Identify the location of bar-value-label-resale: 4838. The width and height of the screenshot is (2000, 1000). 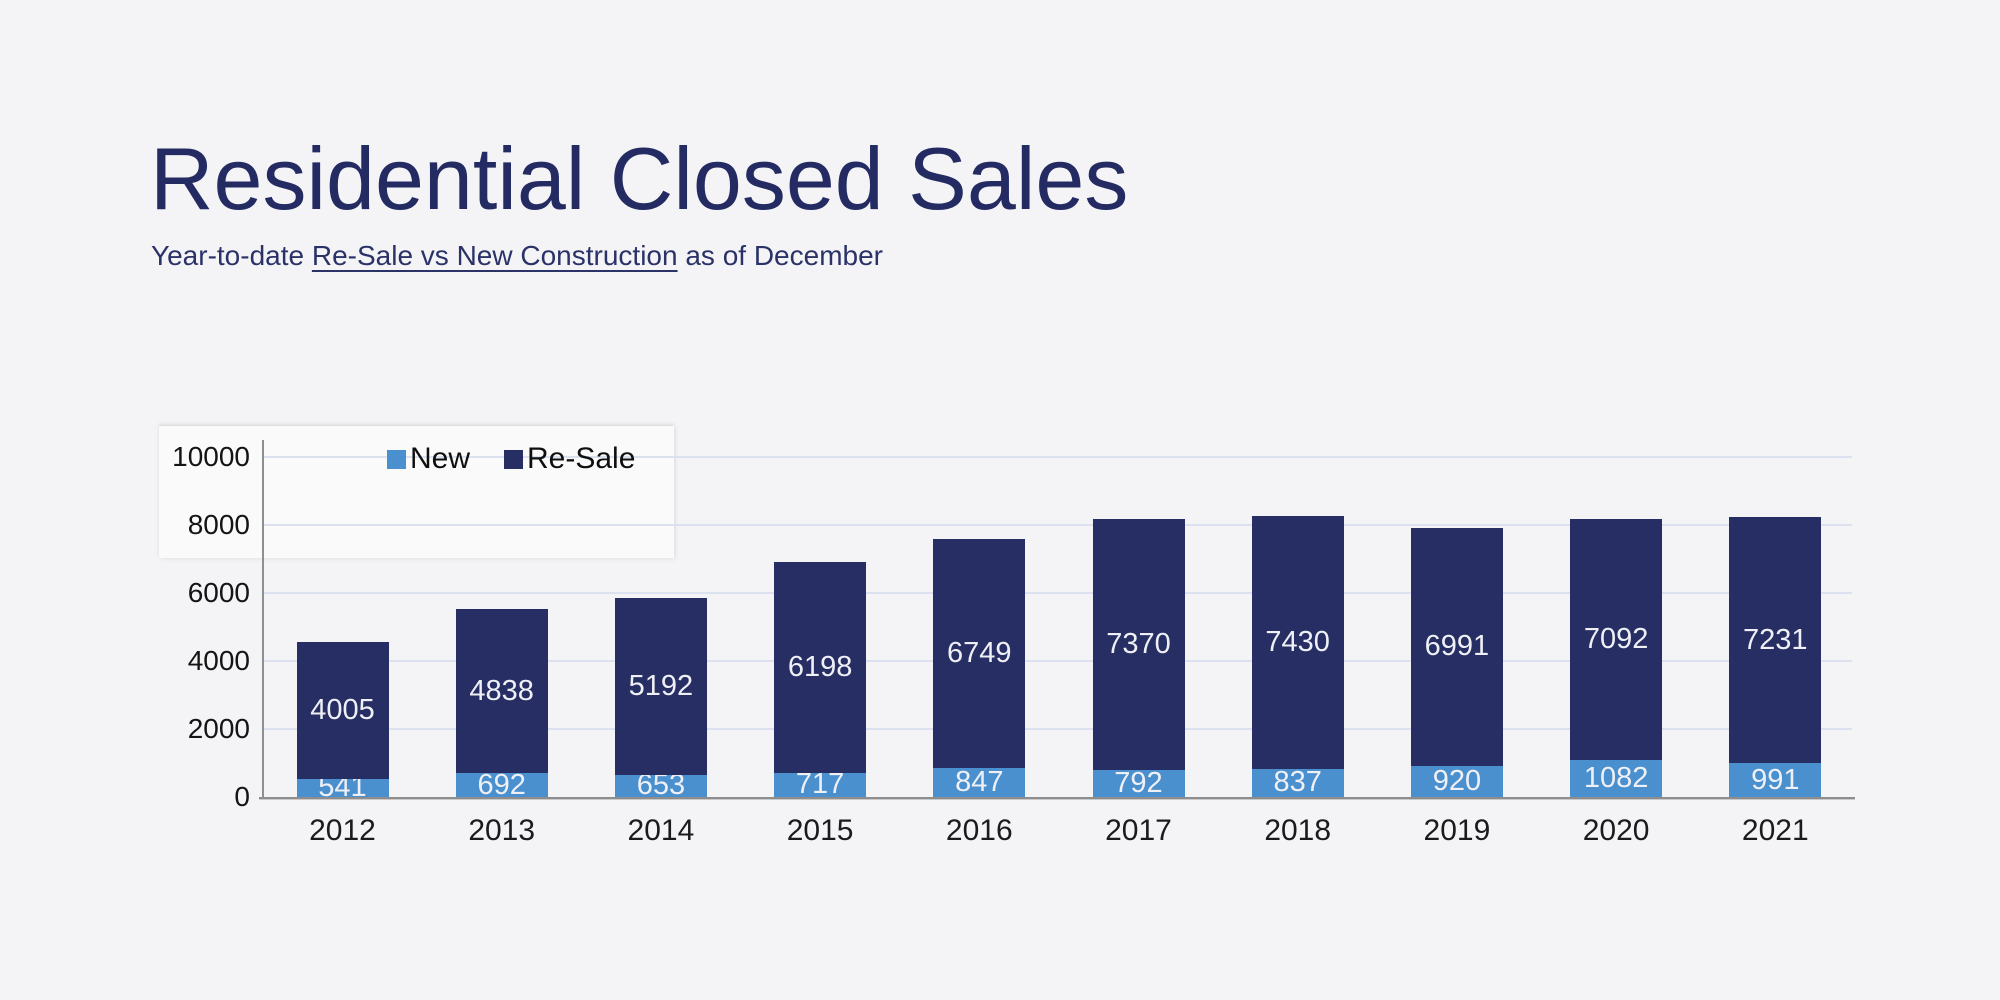
(501, 690).